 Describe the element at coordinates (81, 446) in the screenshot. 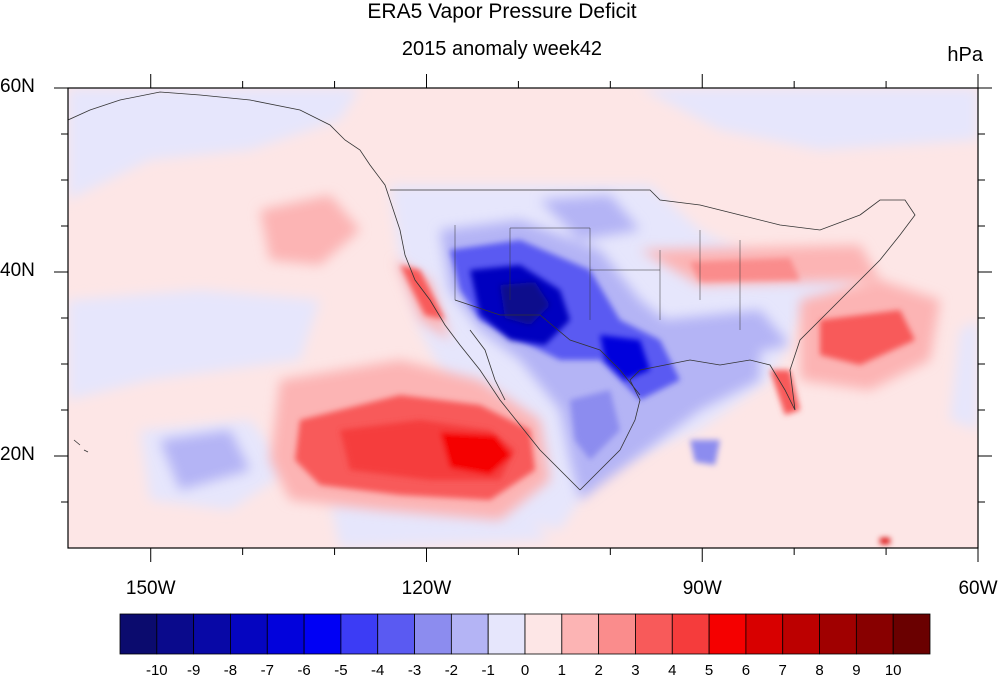

I see `hawaii` at that location.